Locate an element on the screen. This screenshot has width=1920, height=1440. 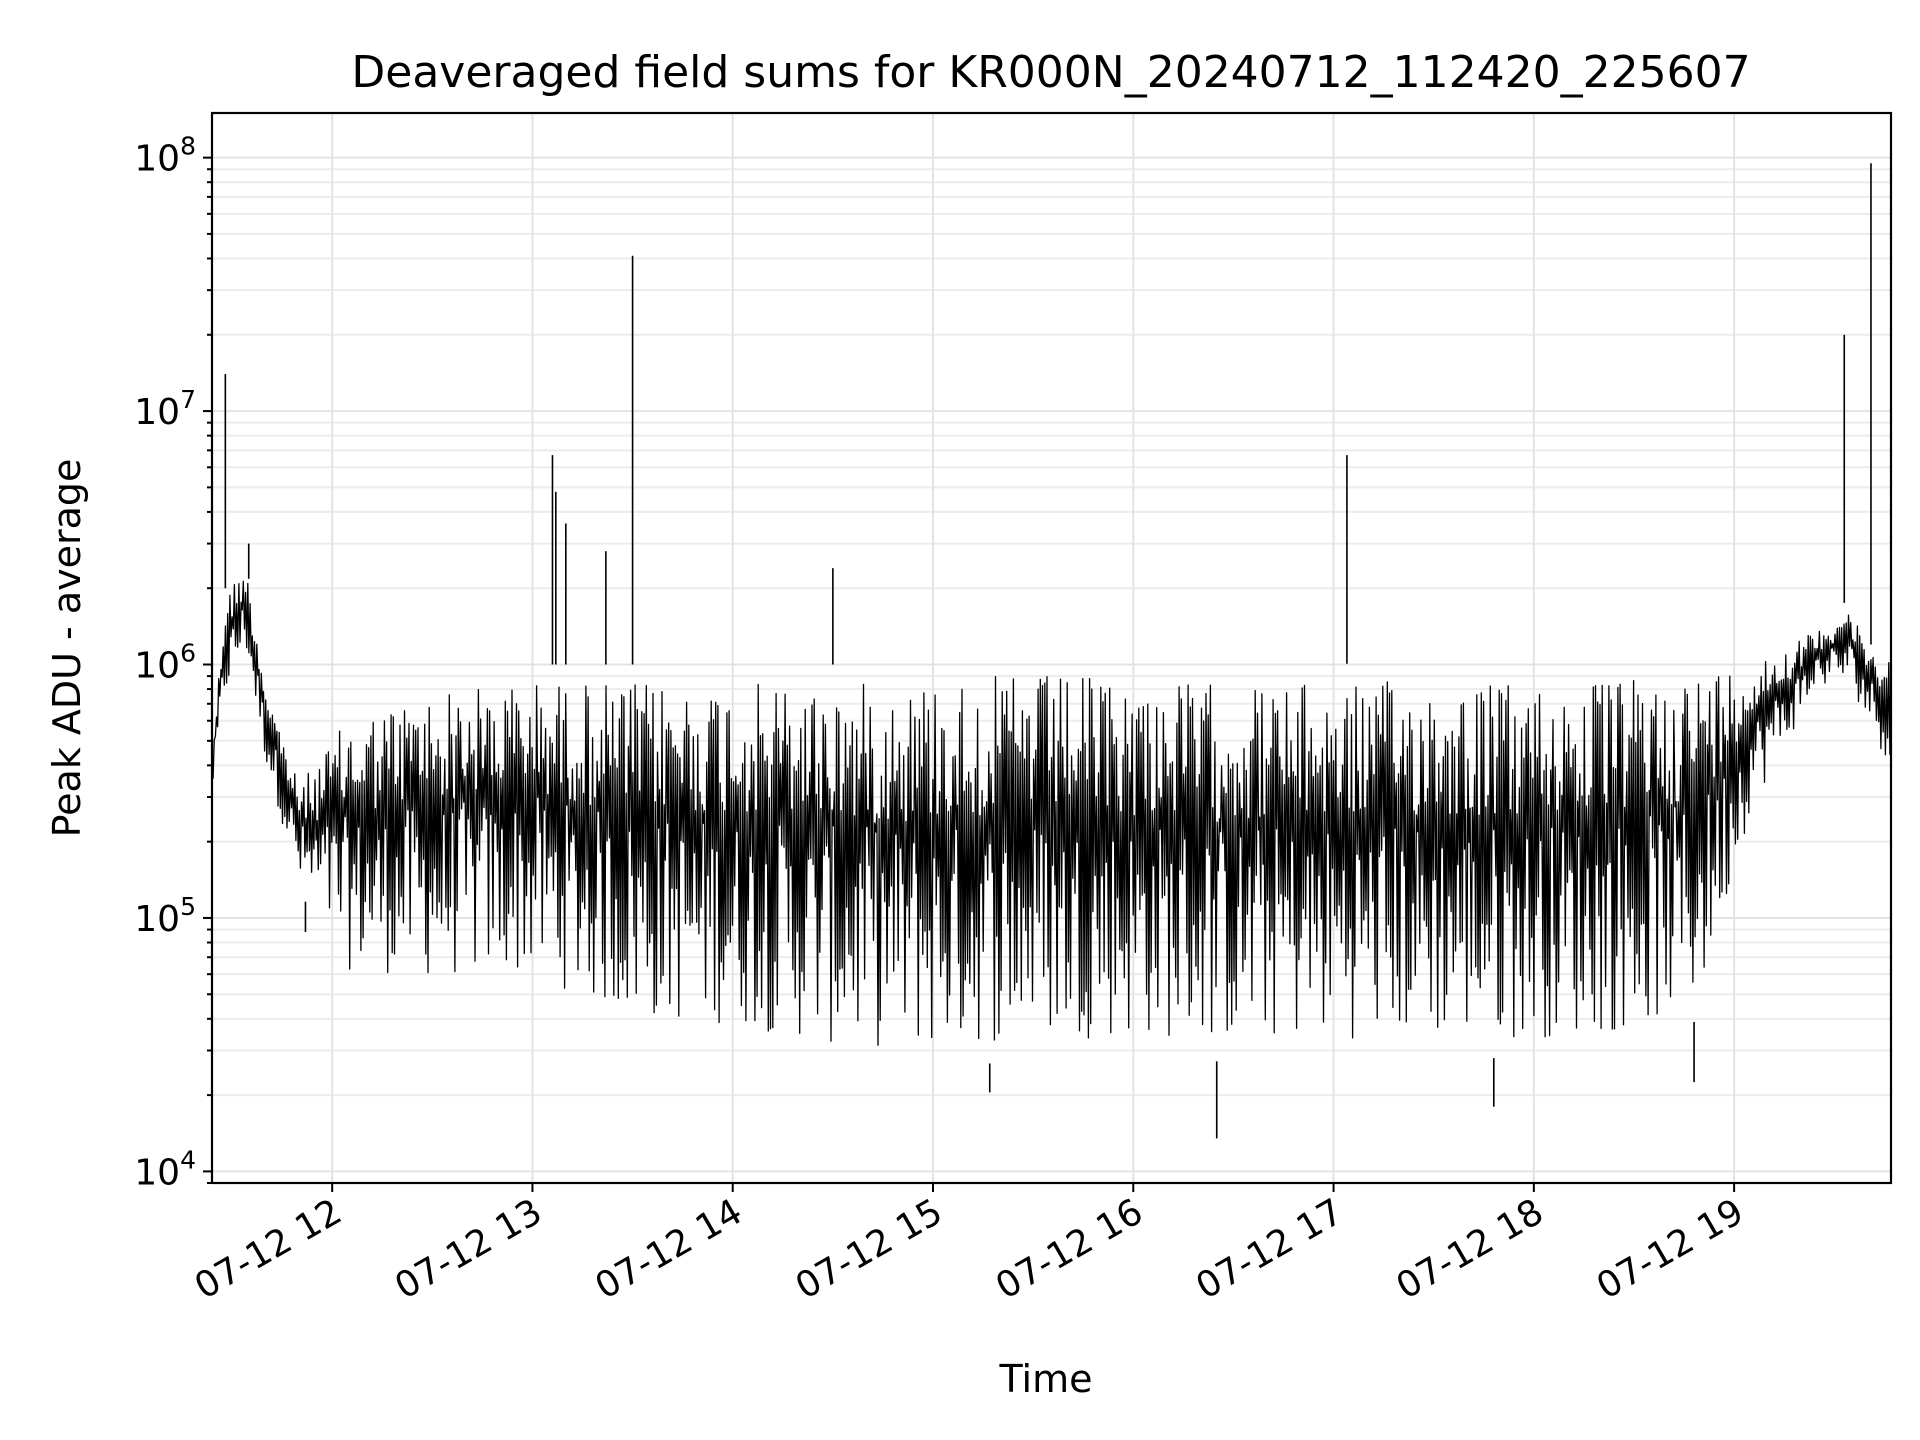
y-axis: 10⁴ 10⁵ 10⁶ 10⁷ 10⁸ is located at coordinates (173, 662).